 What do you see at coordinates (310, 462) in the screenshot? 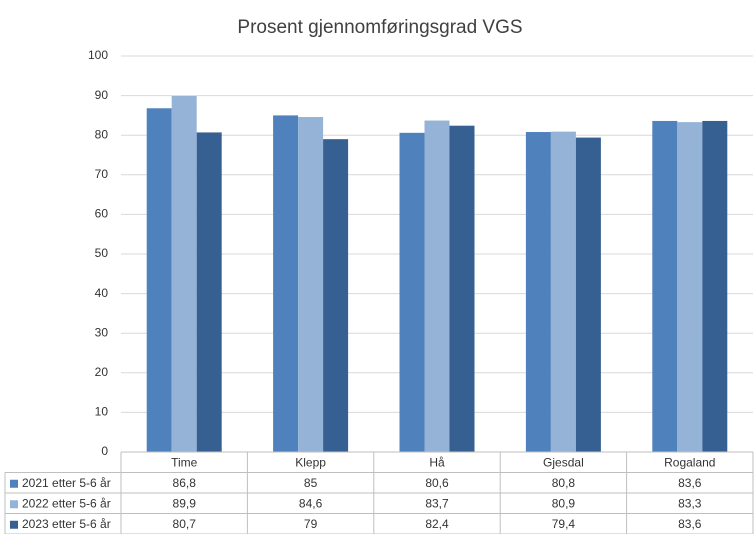
I see `x-tick-label: Klepp` at bounding box center [310, 462].